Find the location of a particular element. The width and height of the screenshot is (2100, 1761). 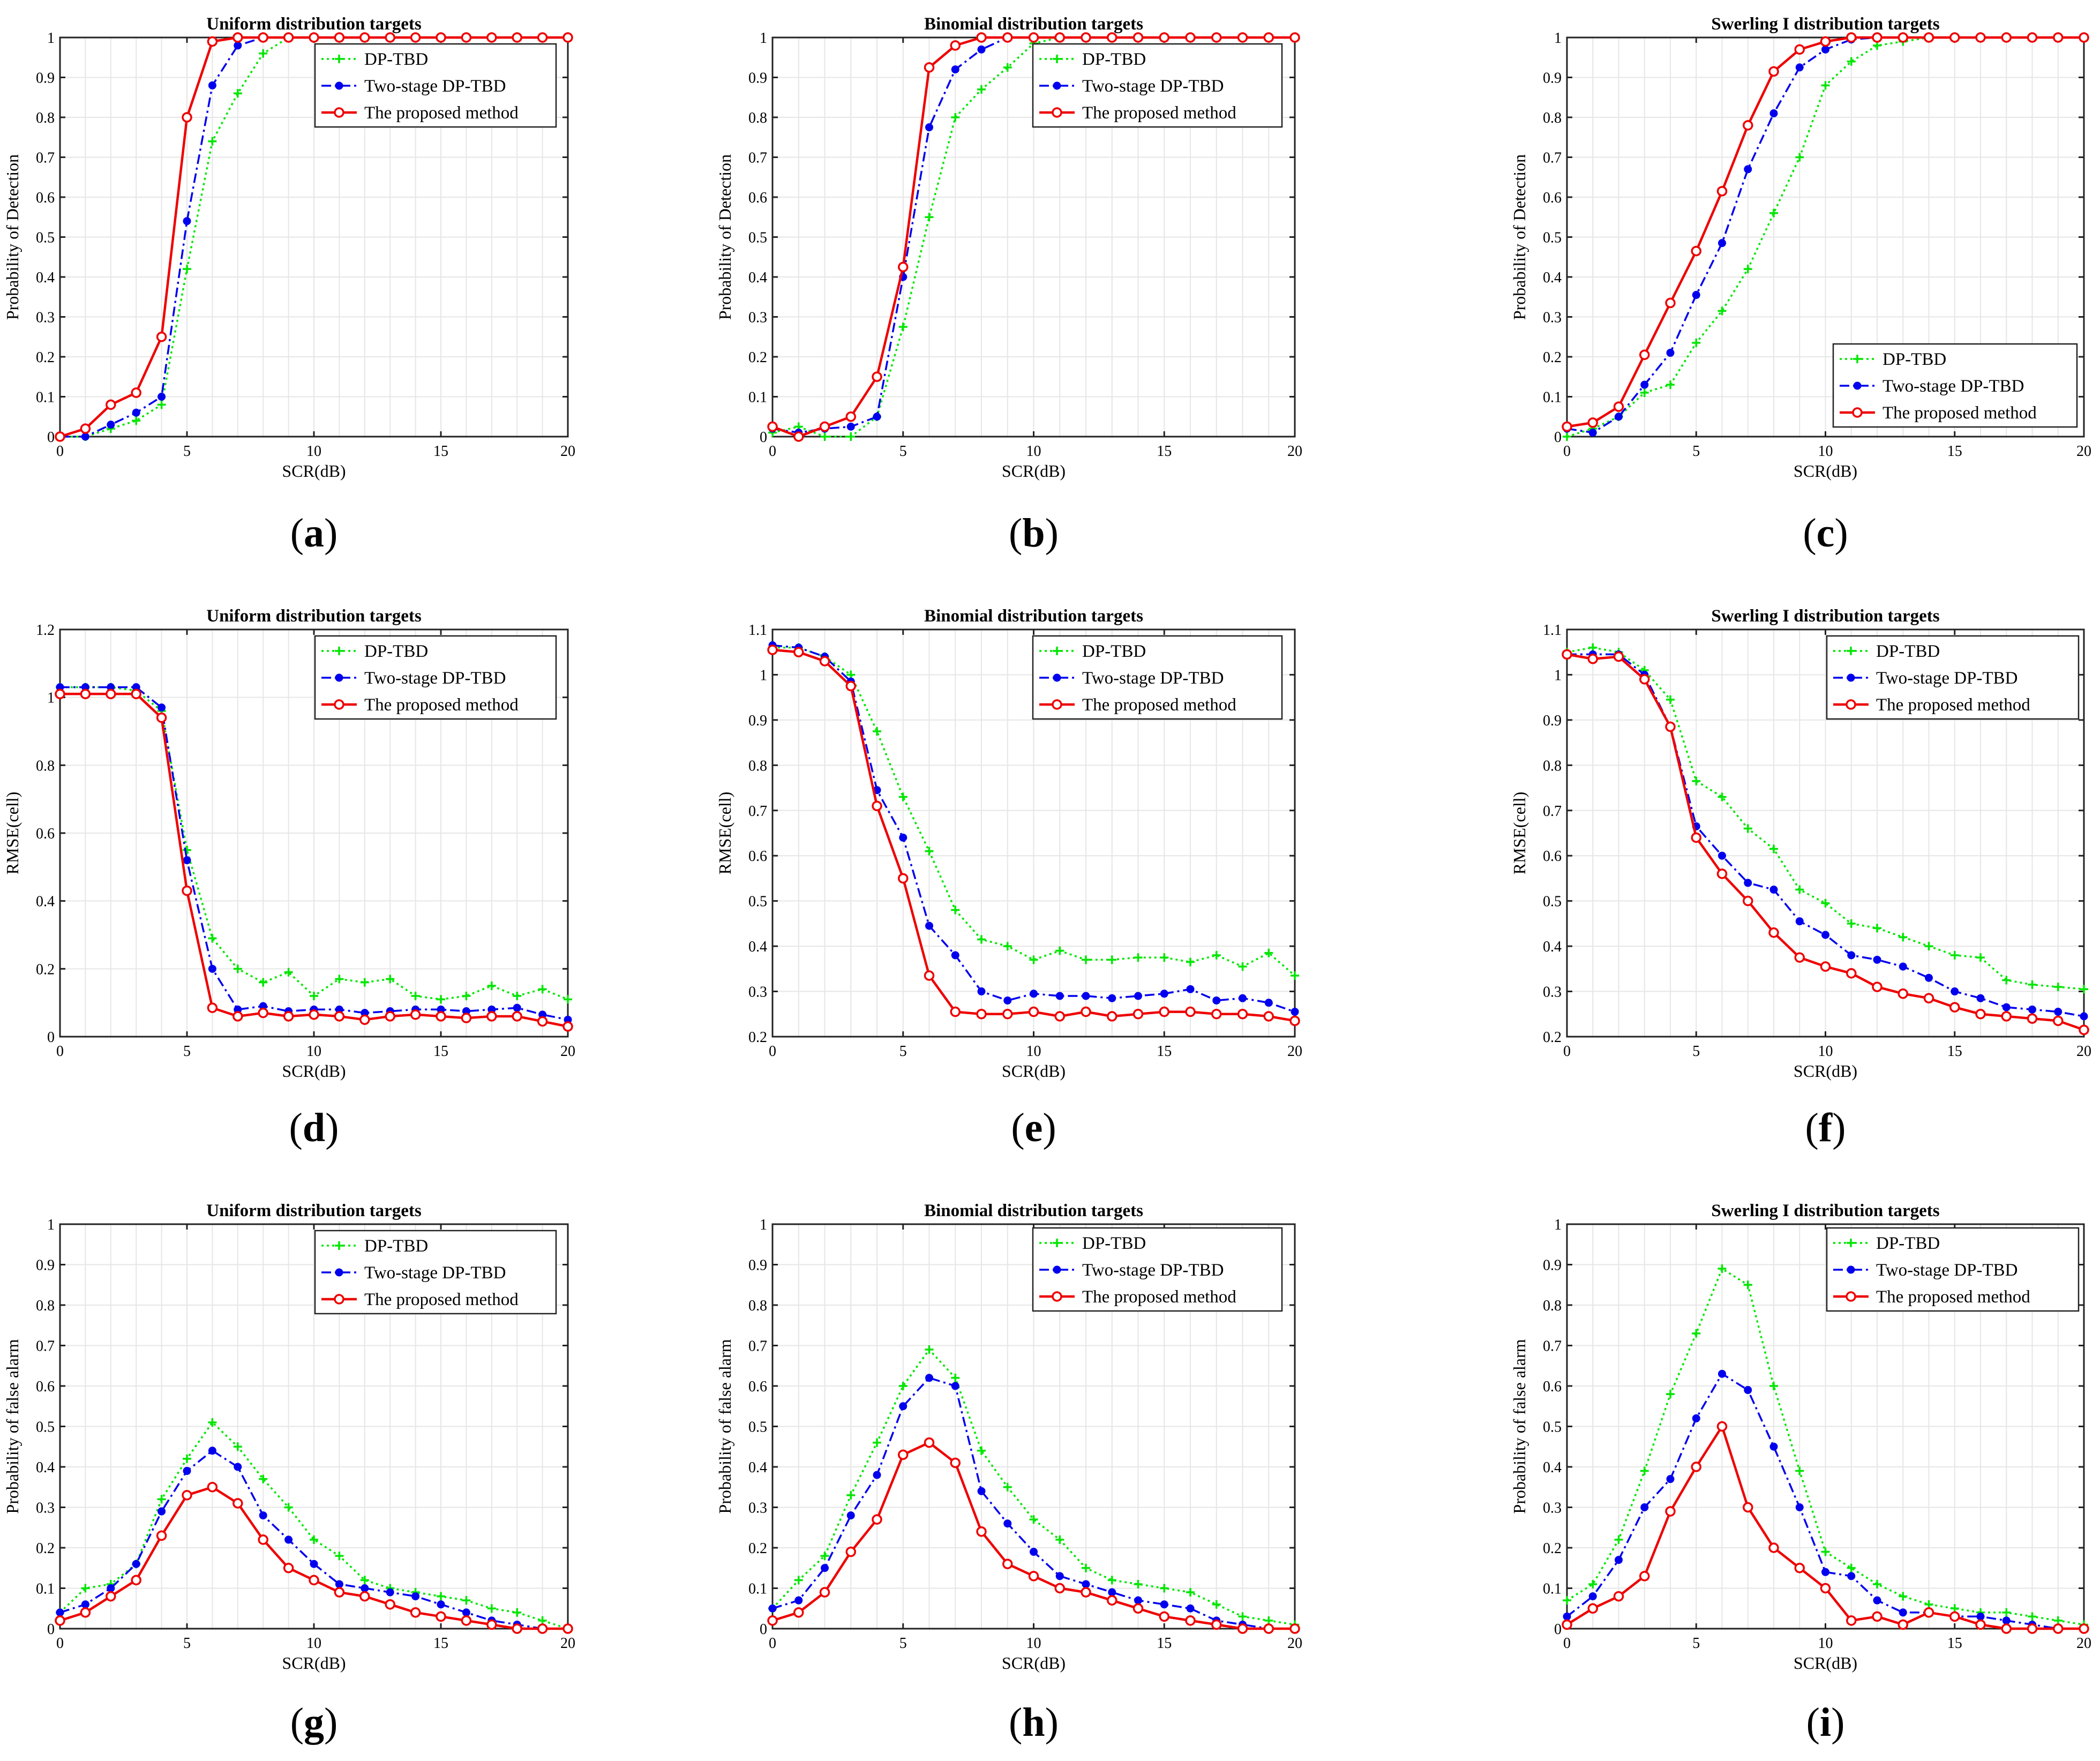

series-two-stage-dp-tbd is located at coordinates (314, 854).